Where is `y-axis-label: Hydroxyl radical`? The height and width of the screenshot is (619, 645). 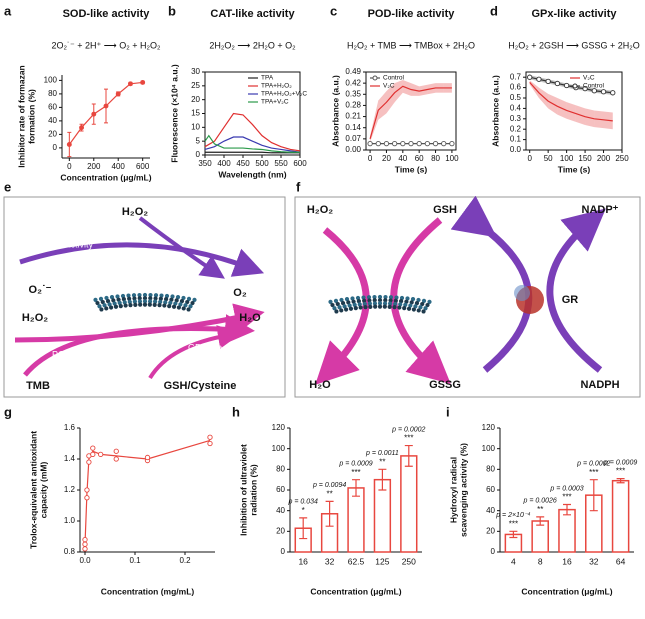 y-axis-label: Hydroxyl radical is located at coordinates (453, 490).